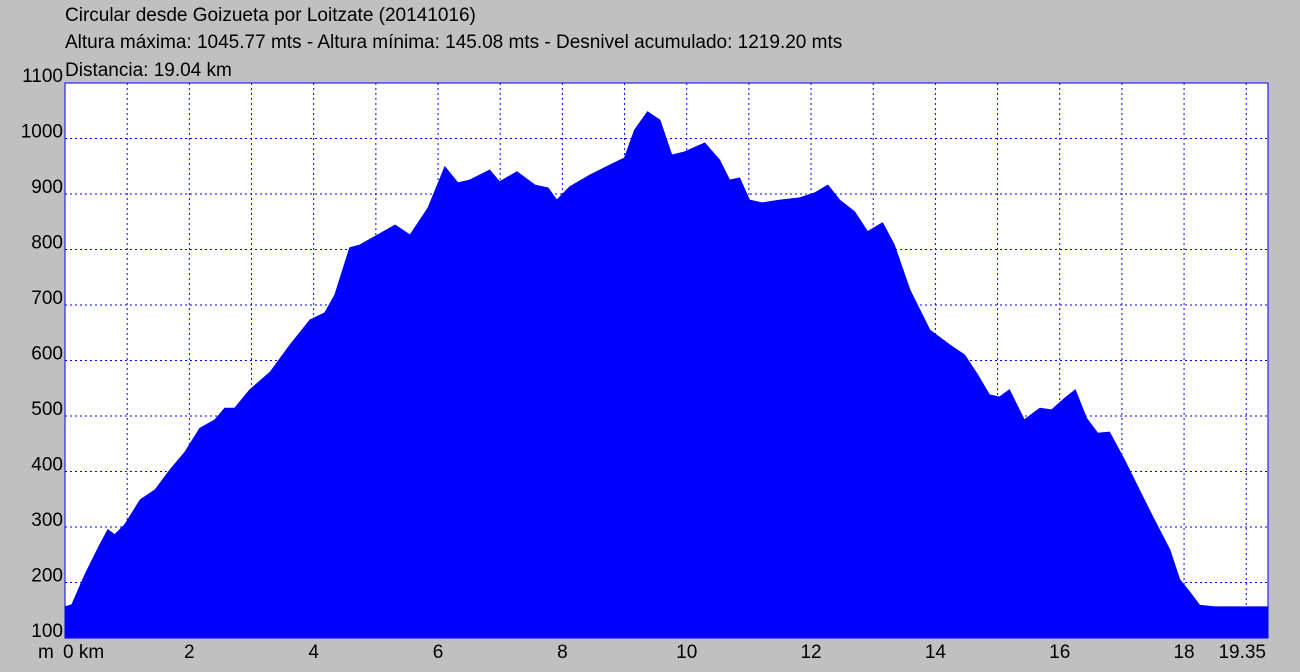  Describe the element at coordinates (83, 652) in the screenshot. I see `x-tick-label: 0 km` at that location.